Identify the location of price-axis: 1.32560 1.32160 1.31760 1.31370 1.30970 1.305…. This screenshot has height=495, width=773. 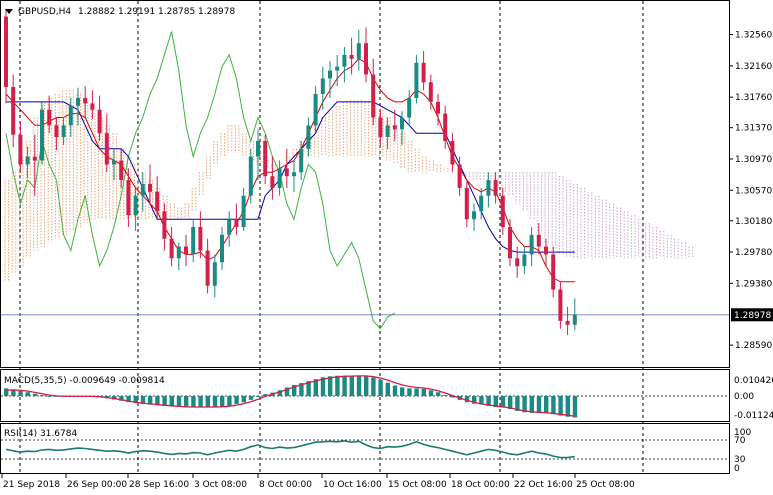
(750, 191).